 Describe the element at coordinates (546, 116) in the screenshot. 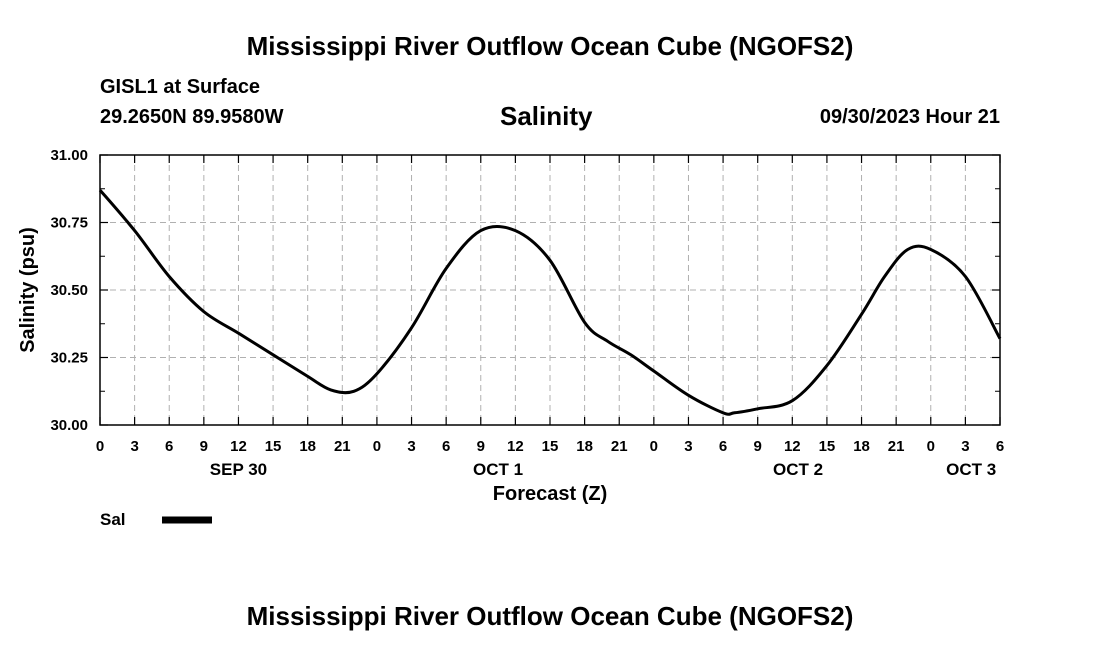

I see `chart-title: Salinity` at that location.